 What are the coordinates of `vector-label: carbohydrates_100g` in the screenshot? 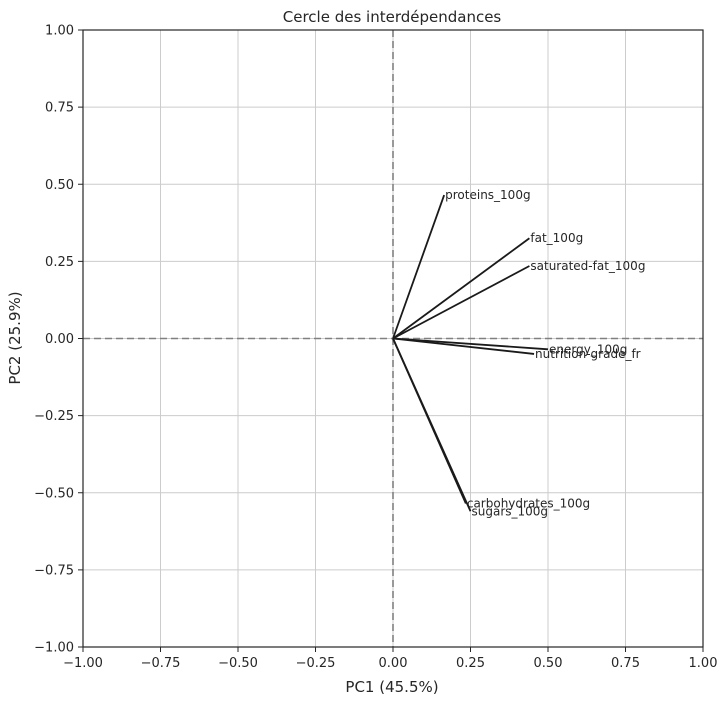 It's located at (528, 504).